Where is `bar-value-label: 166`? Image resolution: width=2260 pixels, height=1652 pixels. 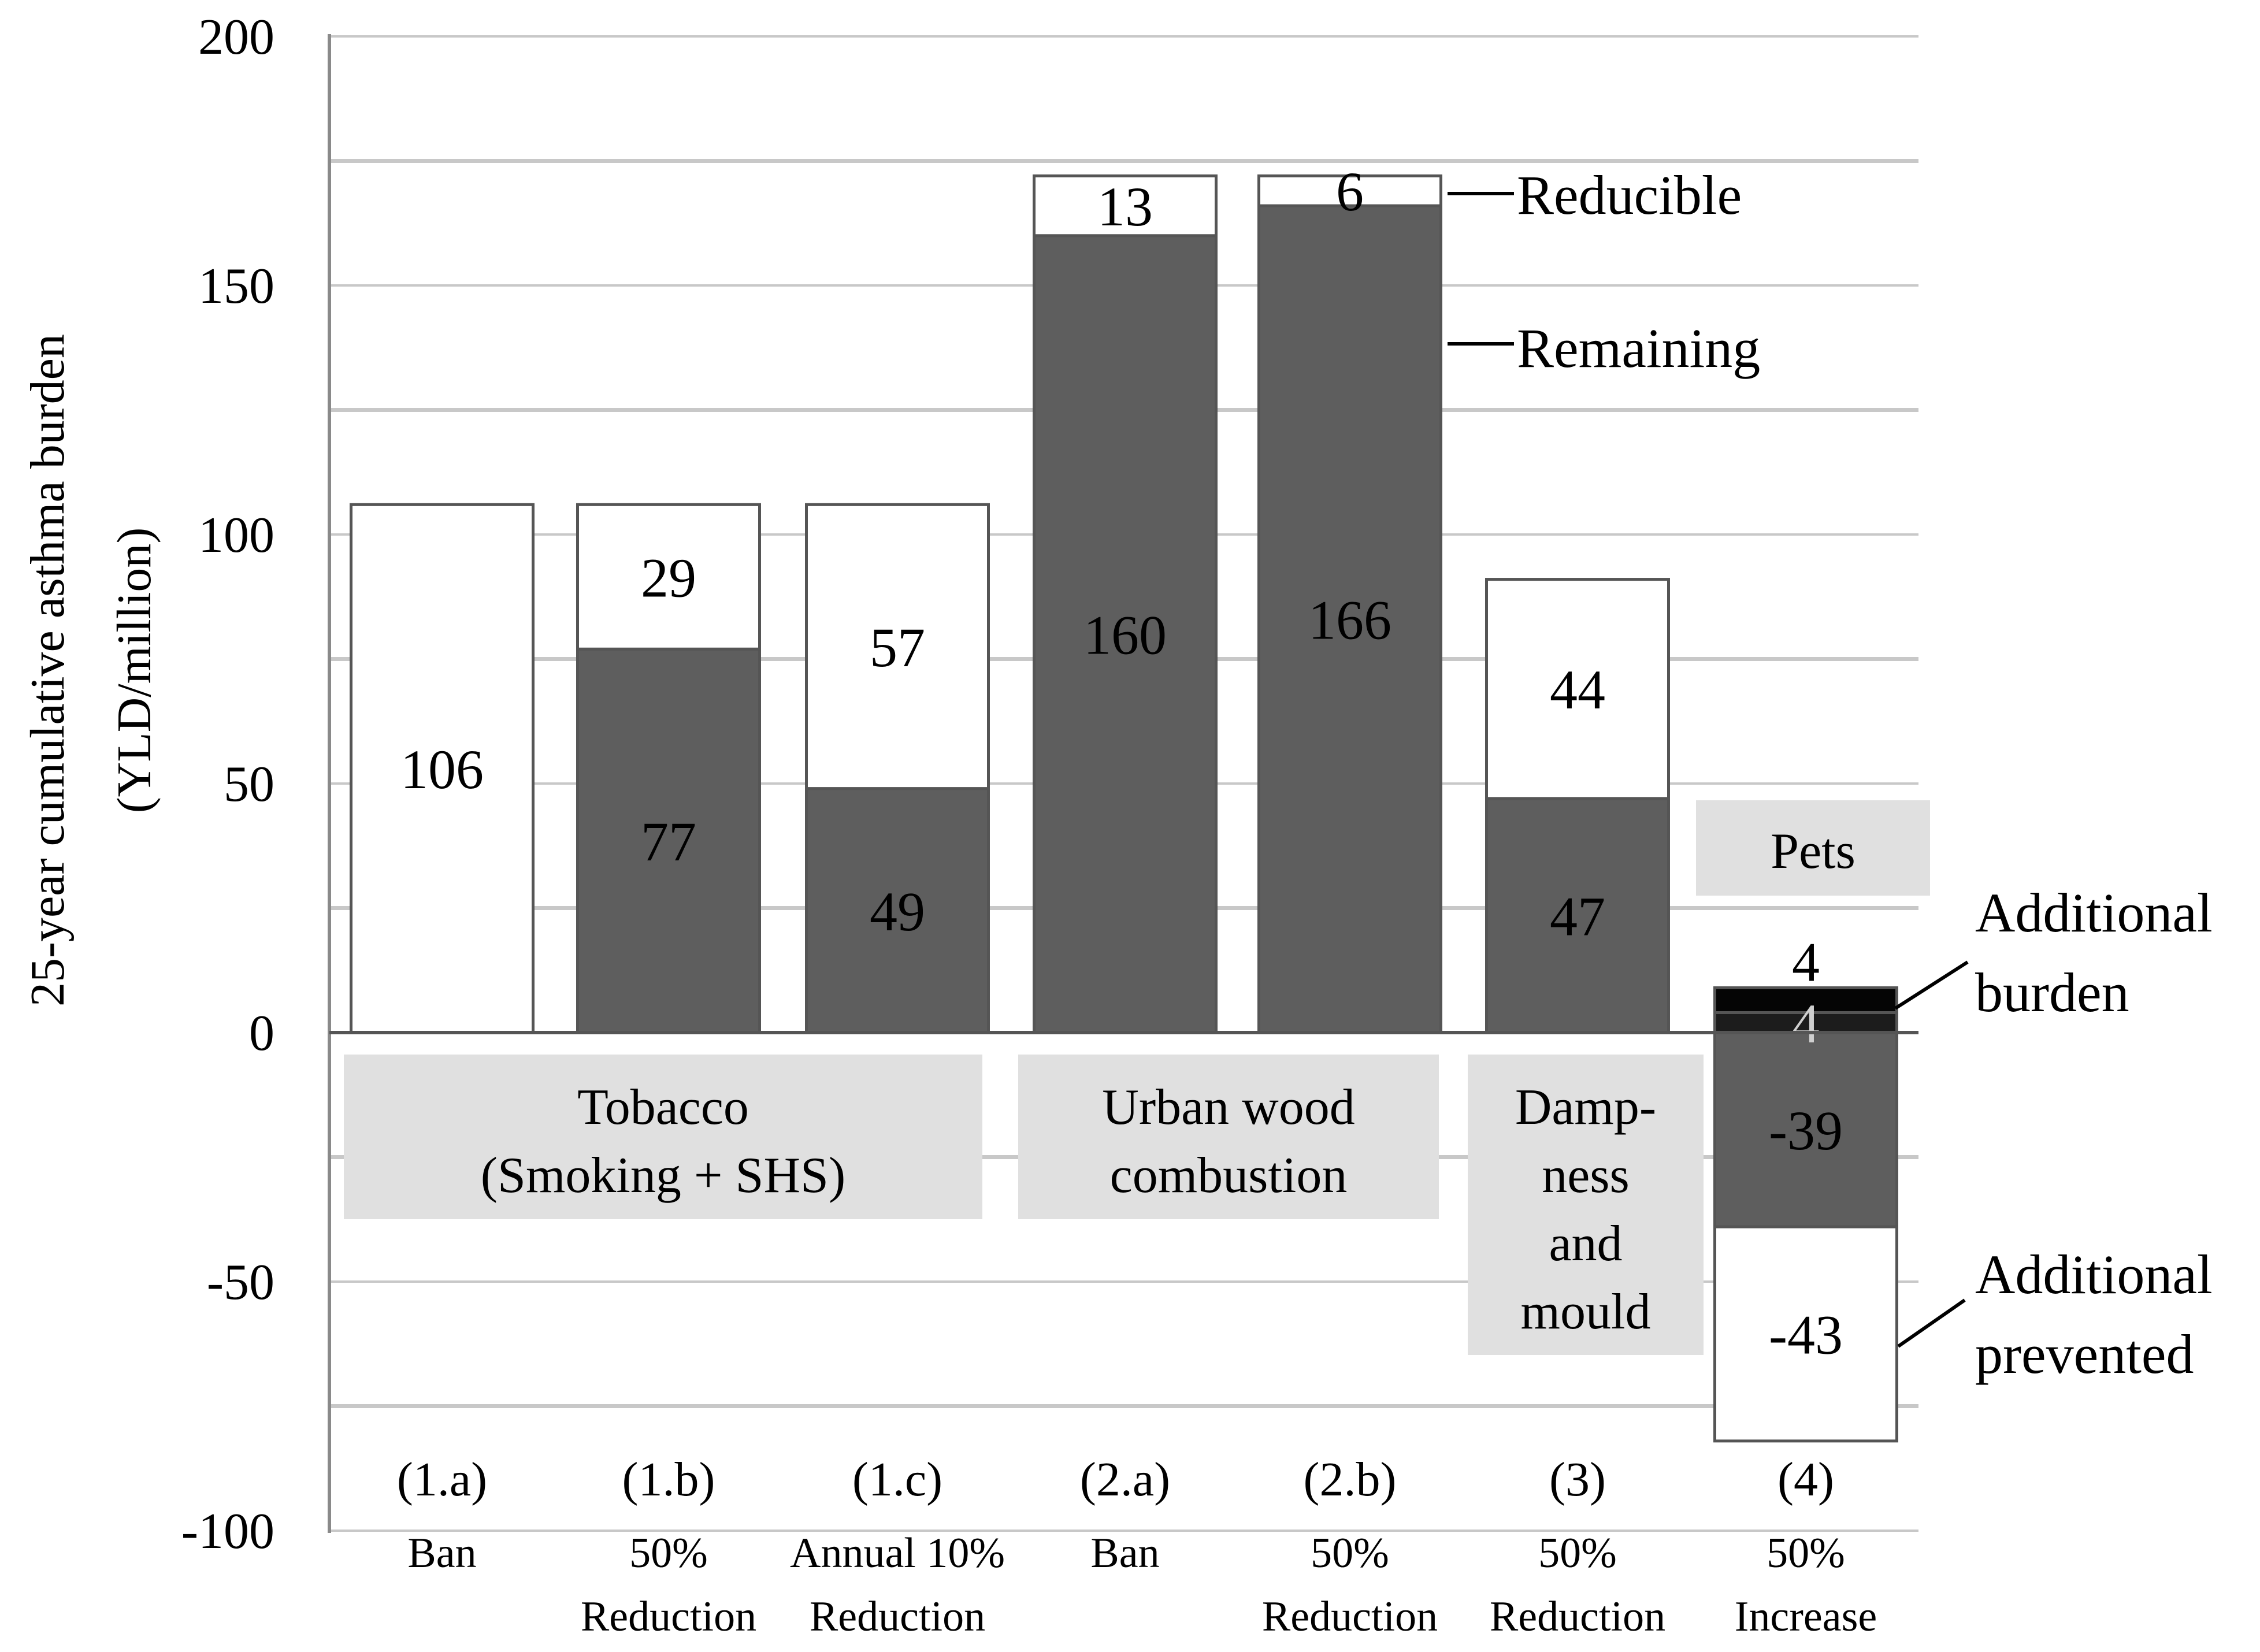
bar-value-label: 166 is located at coordinates (1349, 620).